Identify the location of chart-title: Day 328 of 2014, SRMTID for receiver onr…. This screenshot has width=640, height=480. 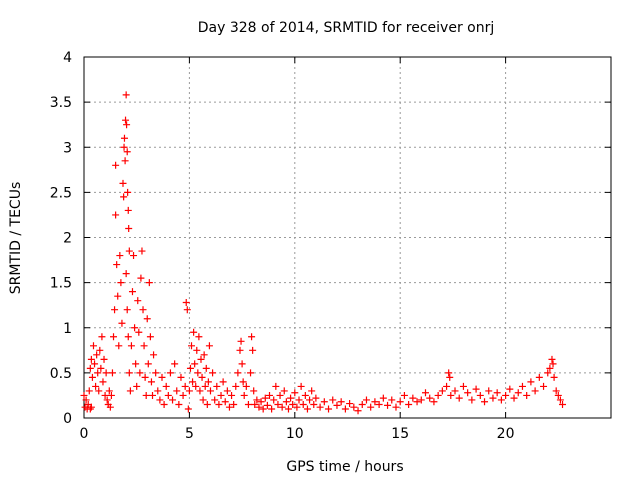
(346, 28).